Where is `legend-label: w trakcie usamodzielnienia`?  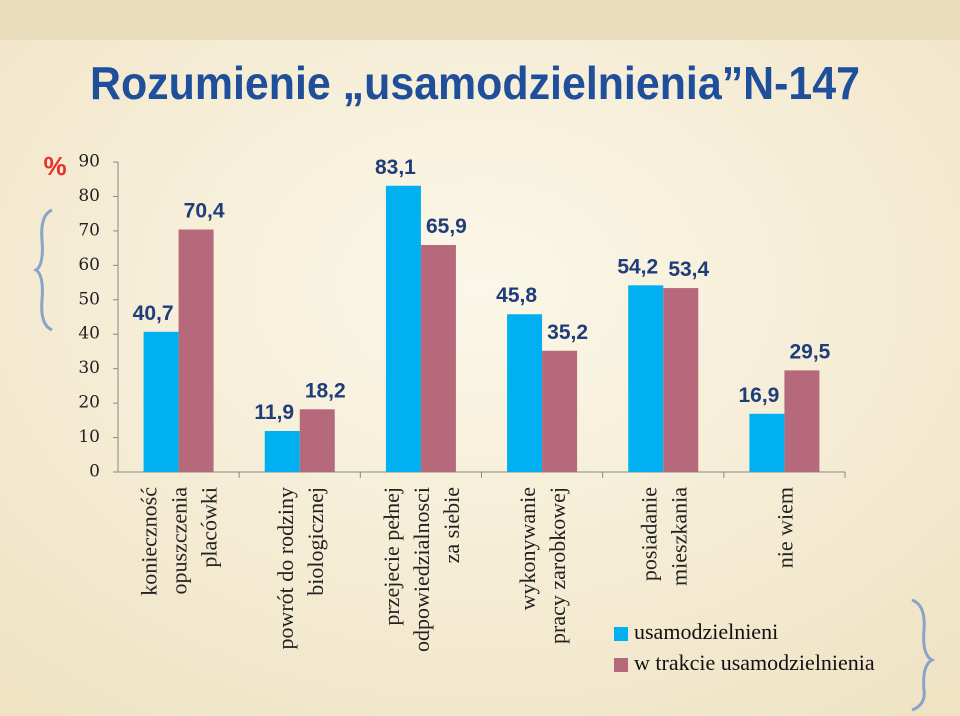 legend-label: w trakcie usamodzielnienia is located at coordinates (754, 662).